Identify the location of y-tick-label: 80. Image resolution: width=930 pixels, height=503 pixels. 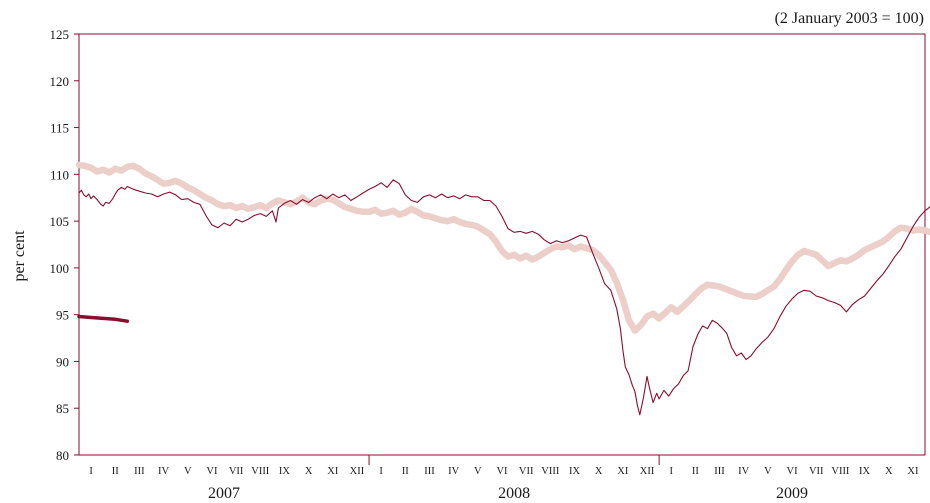
(62, 455).